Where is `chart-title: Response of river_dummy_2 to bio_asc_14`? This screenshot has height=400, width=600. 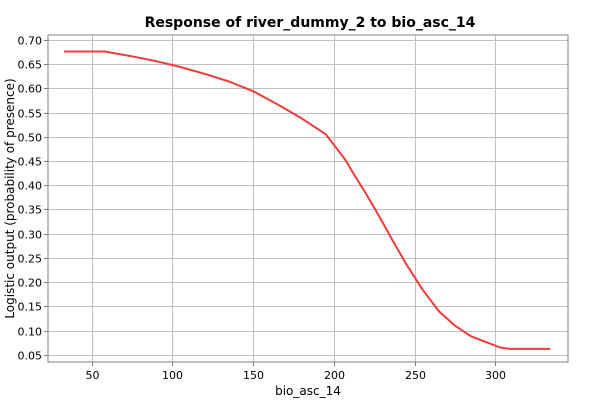 chart-title: Response of river_dummy_2 to bio_asc_14 is located at coordinates (310, 23).